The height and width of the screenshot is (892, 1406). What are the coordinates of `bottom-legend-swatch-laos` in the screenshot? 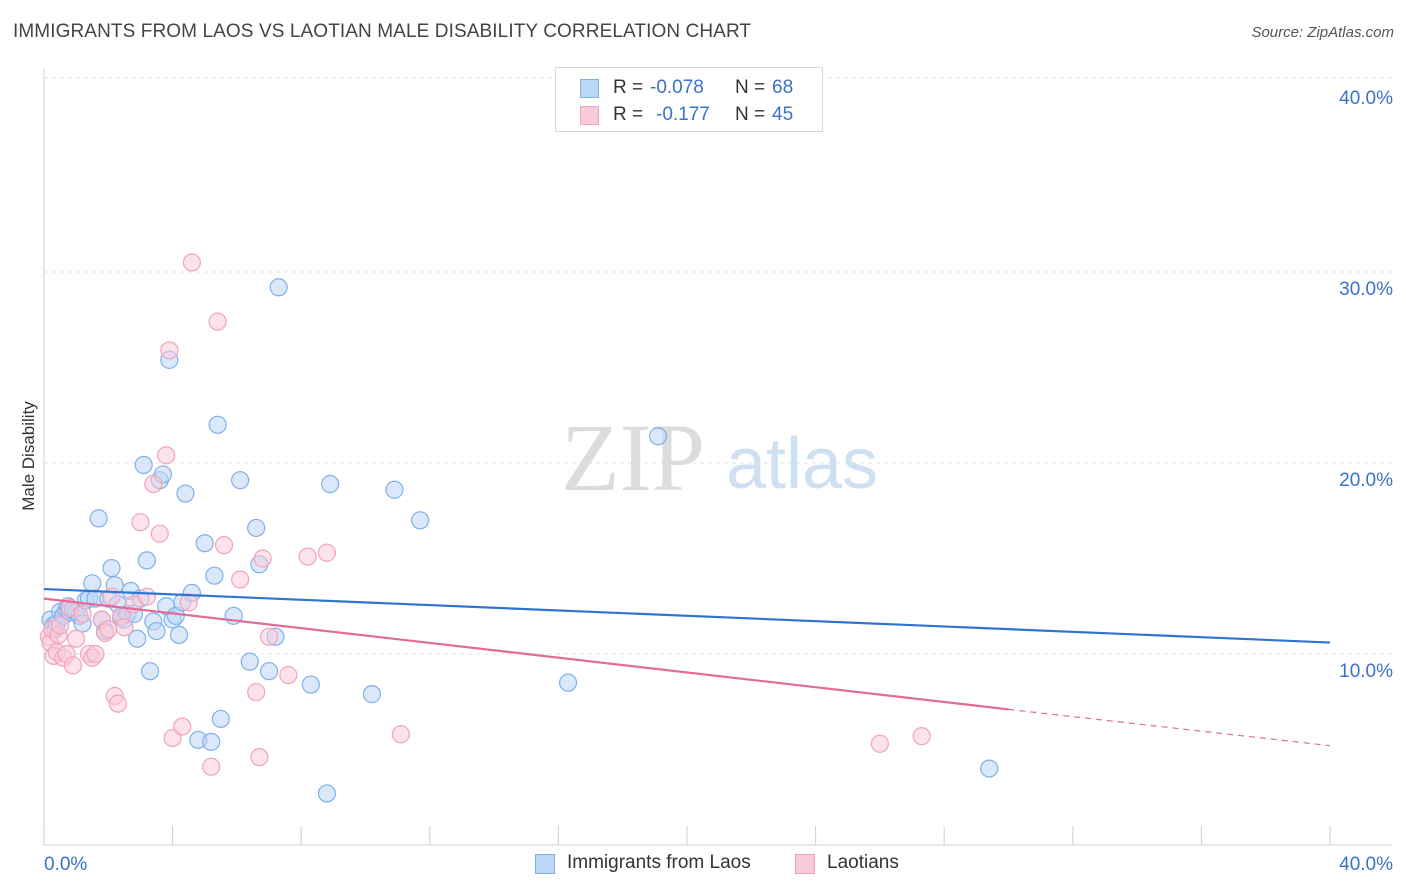 It's located at (545, 864).